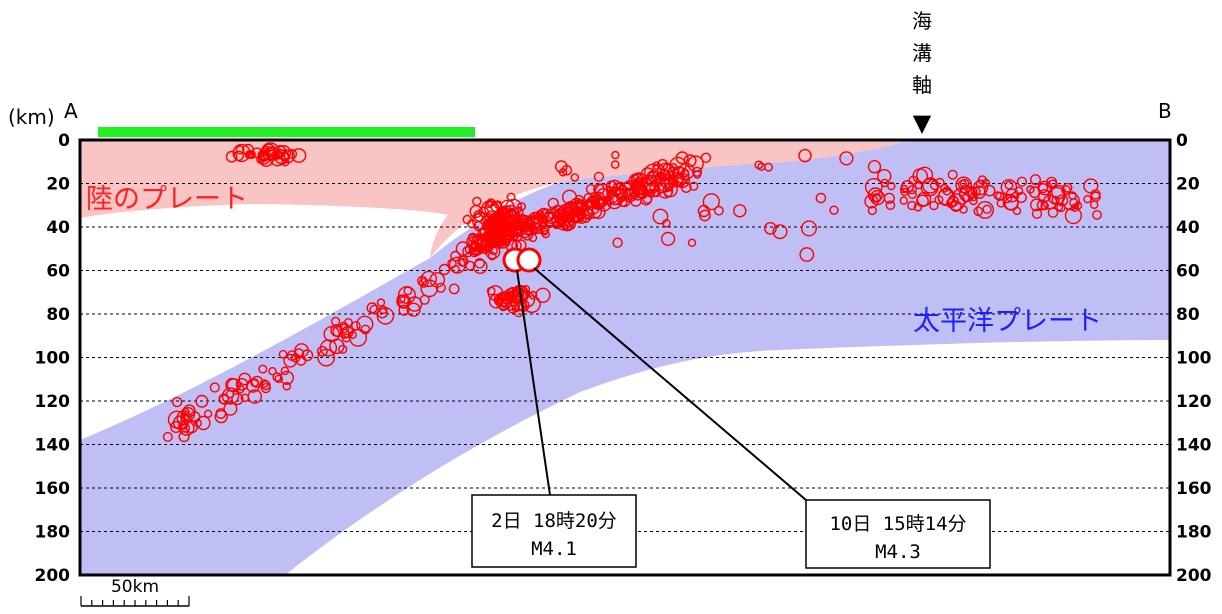 The height and width of the screenshot is (614, 1222). What do you see at coordinates (533, 382) in the screenshot?
I see `leader-line-m41` at bounding box center [533, 382].